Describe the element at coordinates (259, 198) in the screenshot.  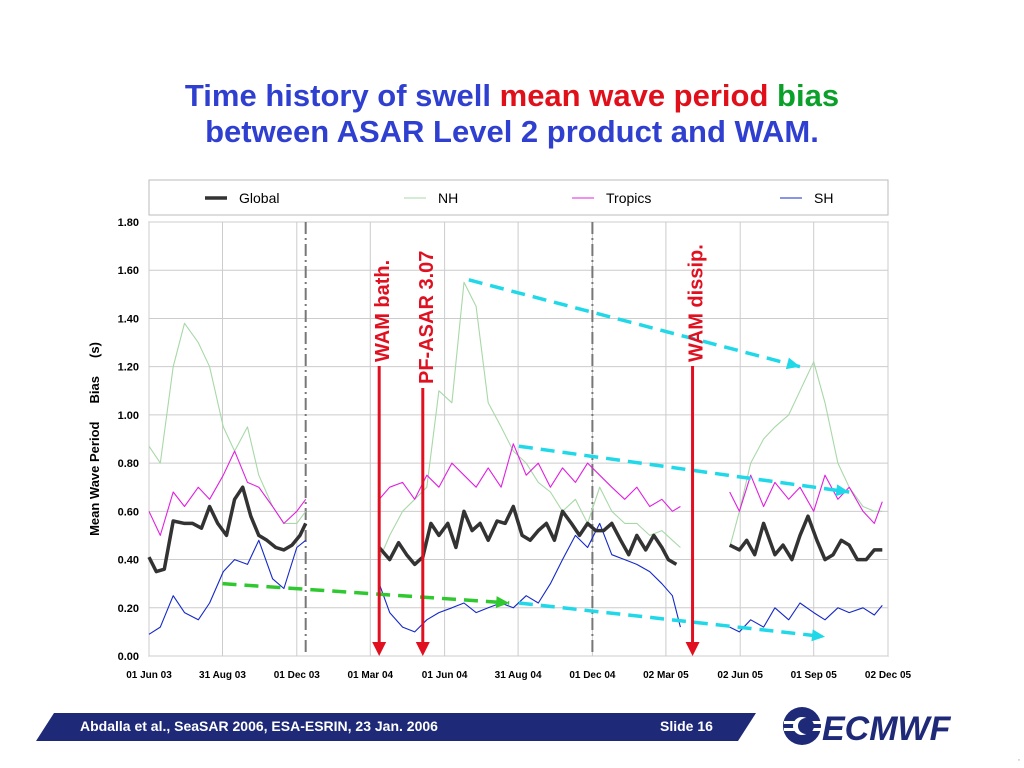
I see `legend-label-global: Global` at that location.